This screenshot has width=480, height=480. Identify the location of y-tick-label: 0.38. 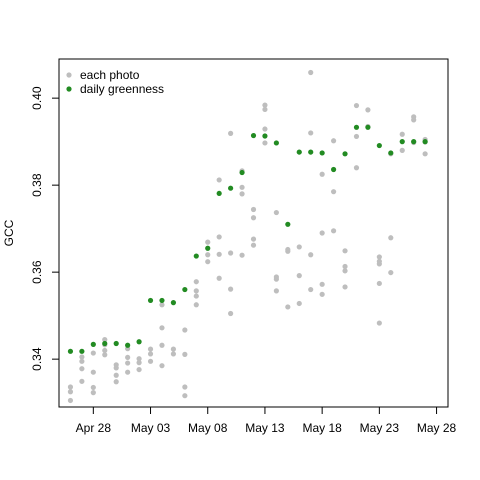
(37, 185).